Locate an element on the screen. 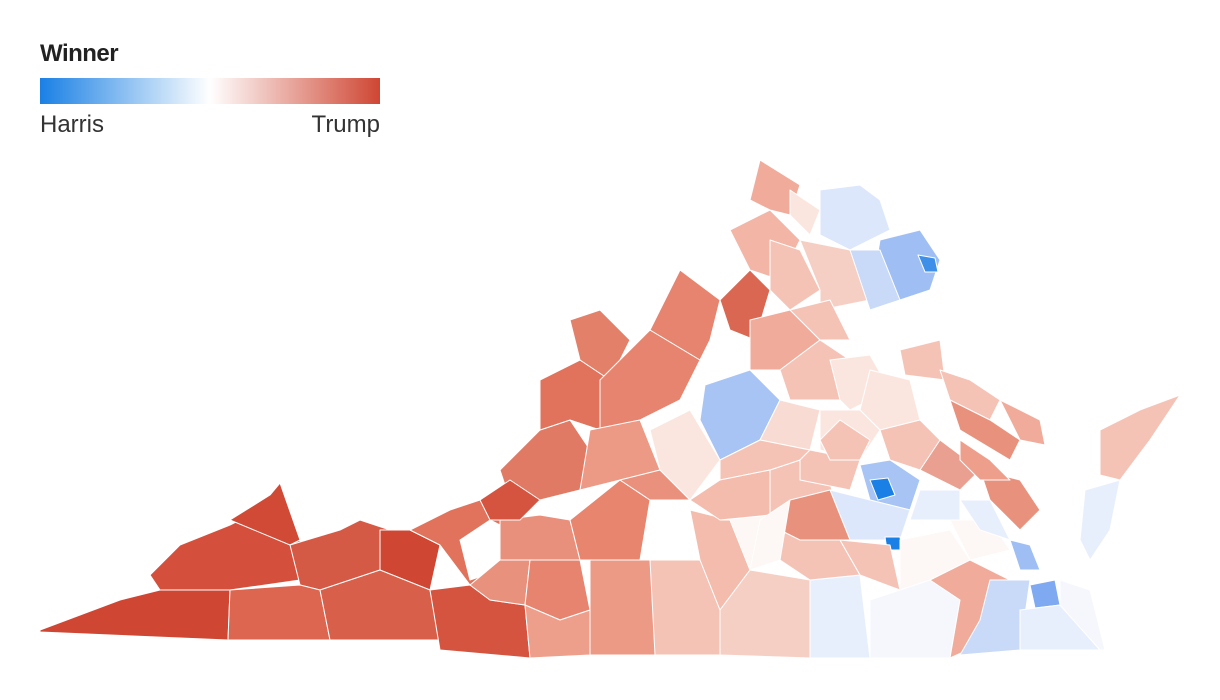 This screenshot has width=1220, height=700. legend-color-scale is located at coordinates (210, 91).